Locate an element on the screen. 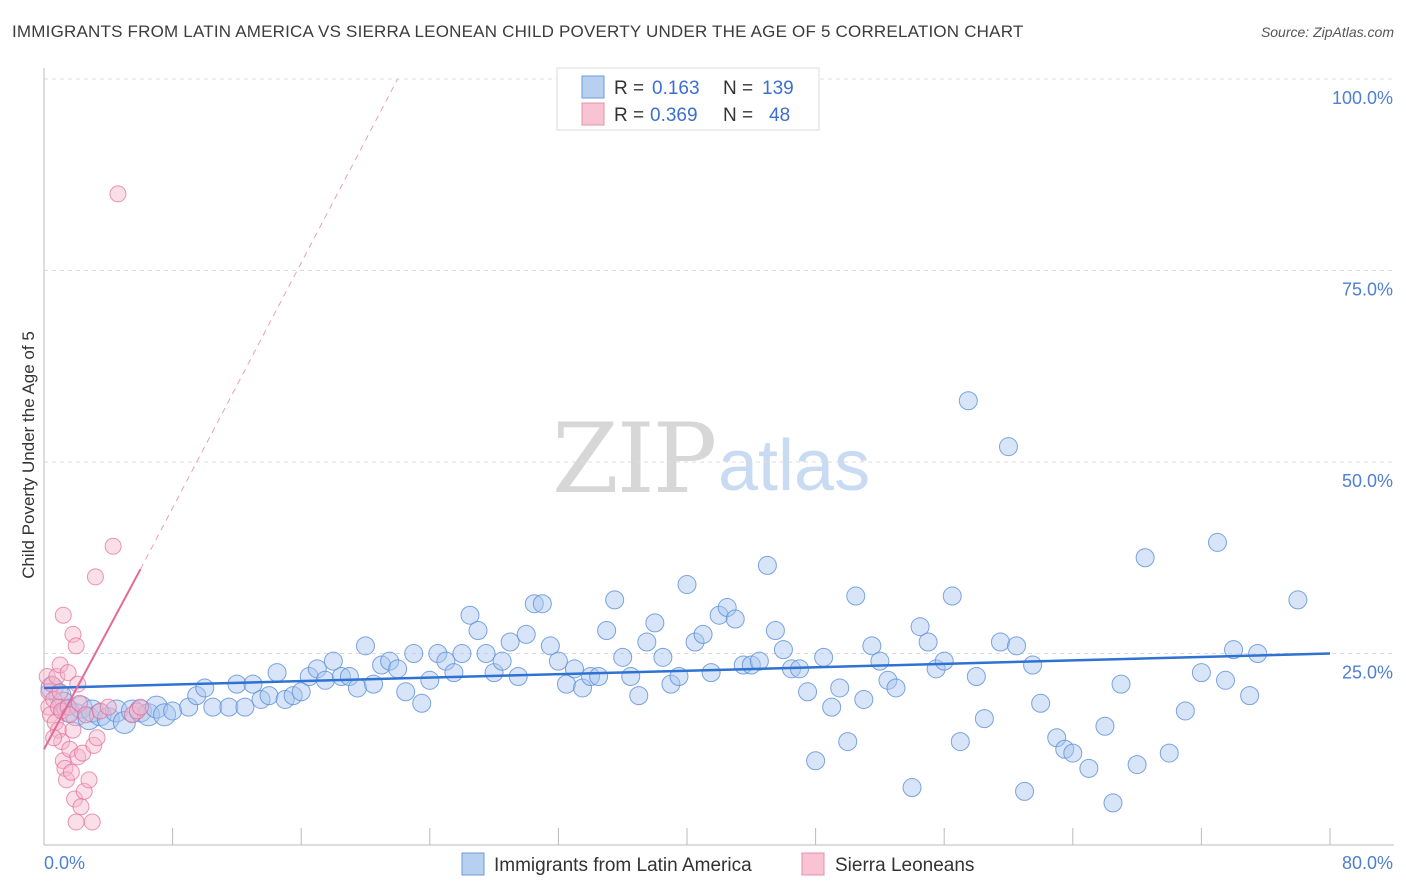  trend-line-sierra-leonean-extrapolated is located at coordinates (269, 324).